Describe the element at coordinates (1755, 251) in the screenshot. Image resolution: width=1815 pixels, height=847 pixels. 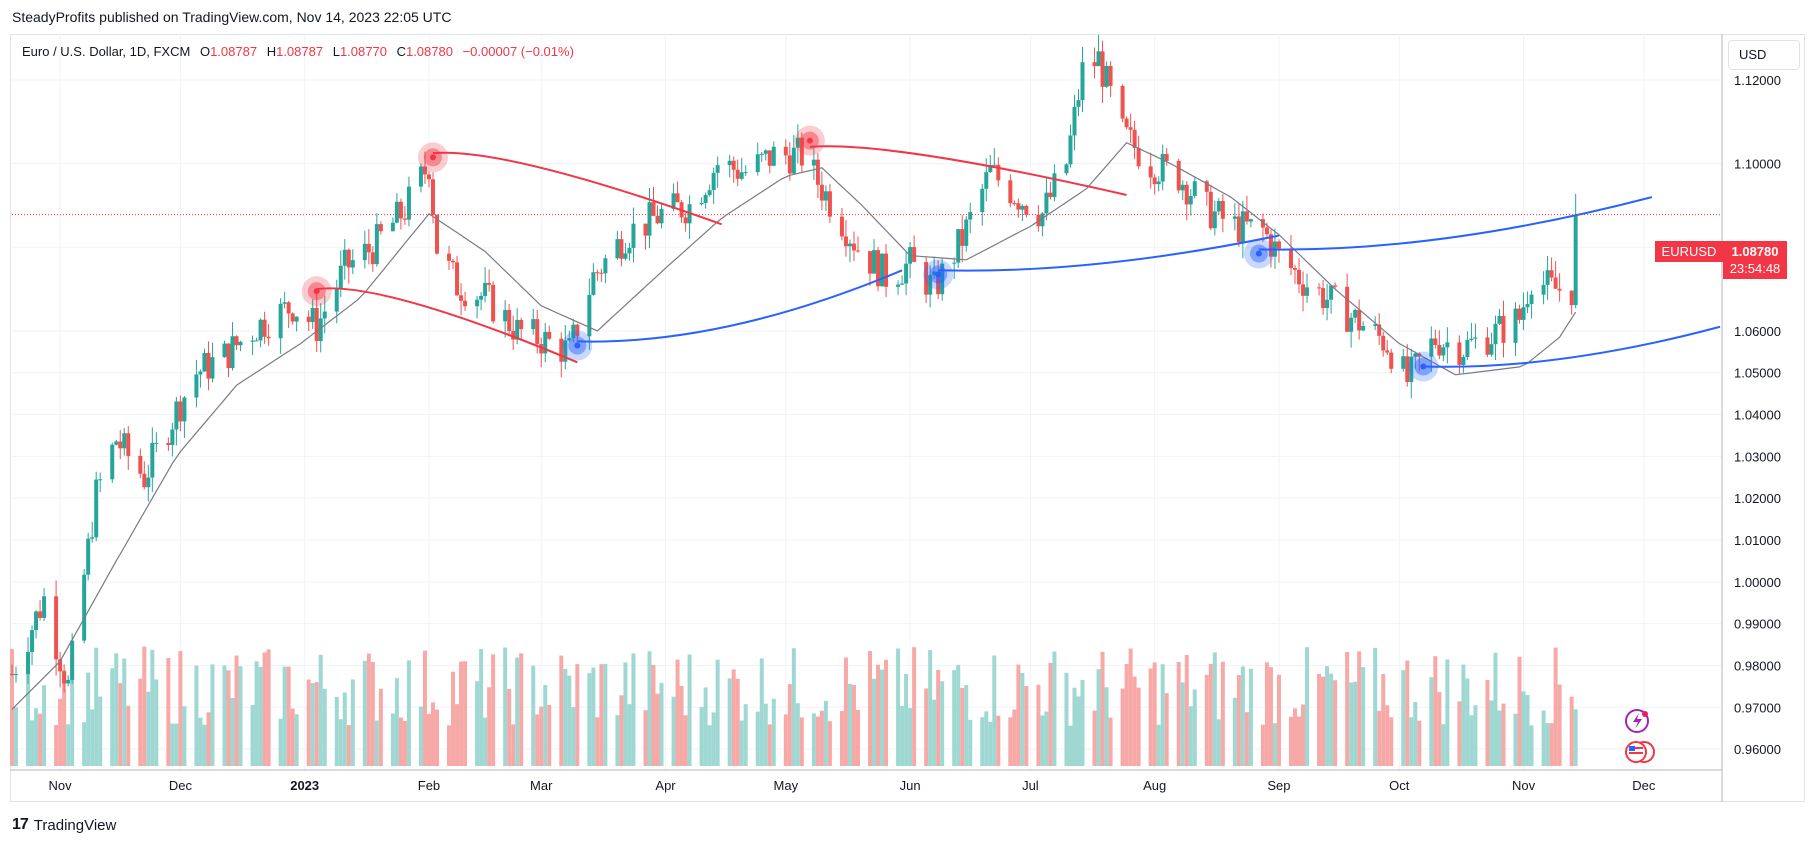
I see `price-tag-price: 1.08780` at that location.